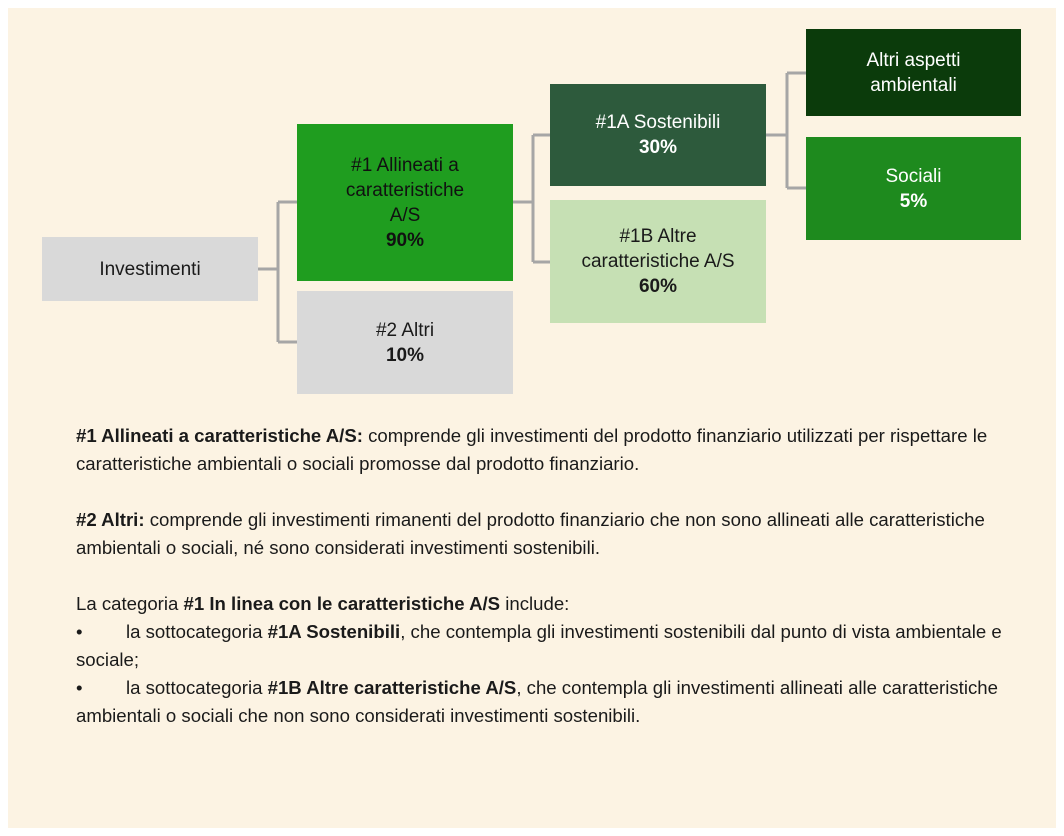  What do you see at coordinates (658, 135) in the screenshot?
I see `node-box: #1A Sostenibili 30%` at bounding box center [658, 135].